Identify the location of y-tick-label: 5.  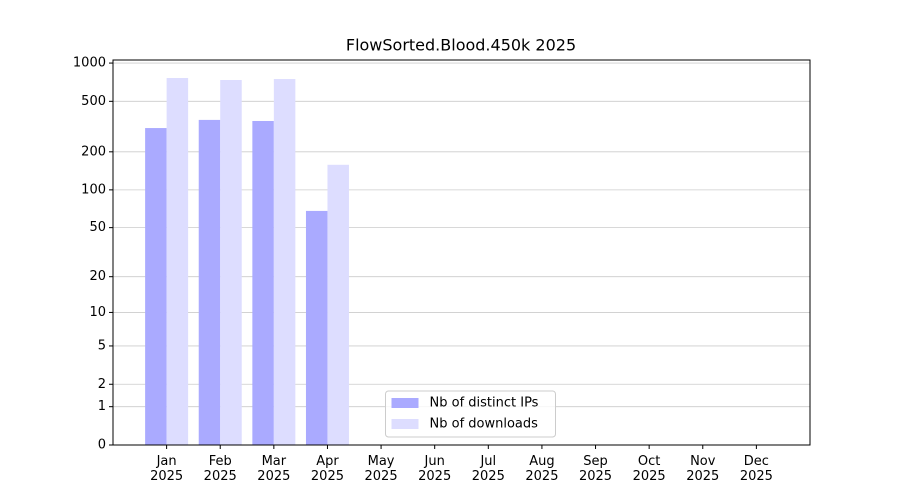
(102, 345).